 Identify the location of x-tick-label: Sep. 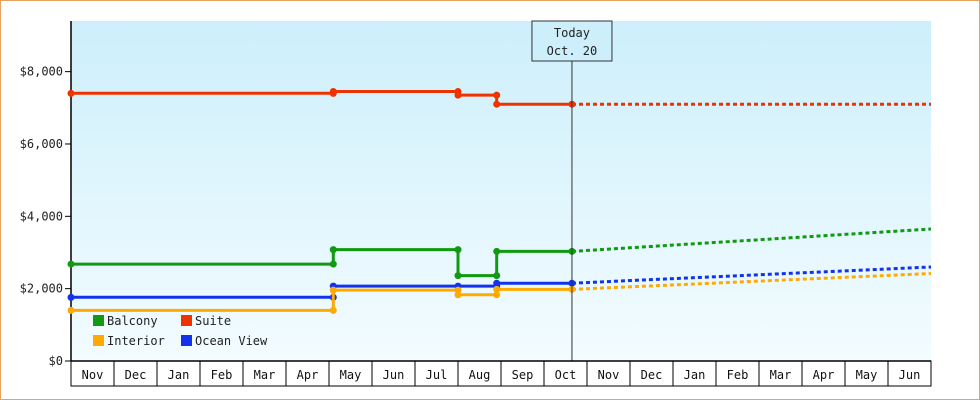
(523, 375).